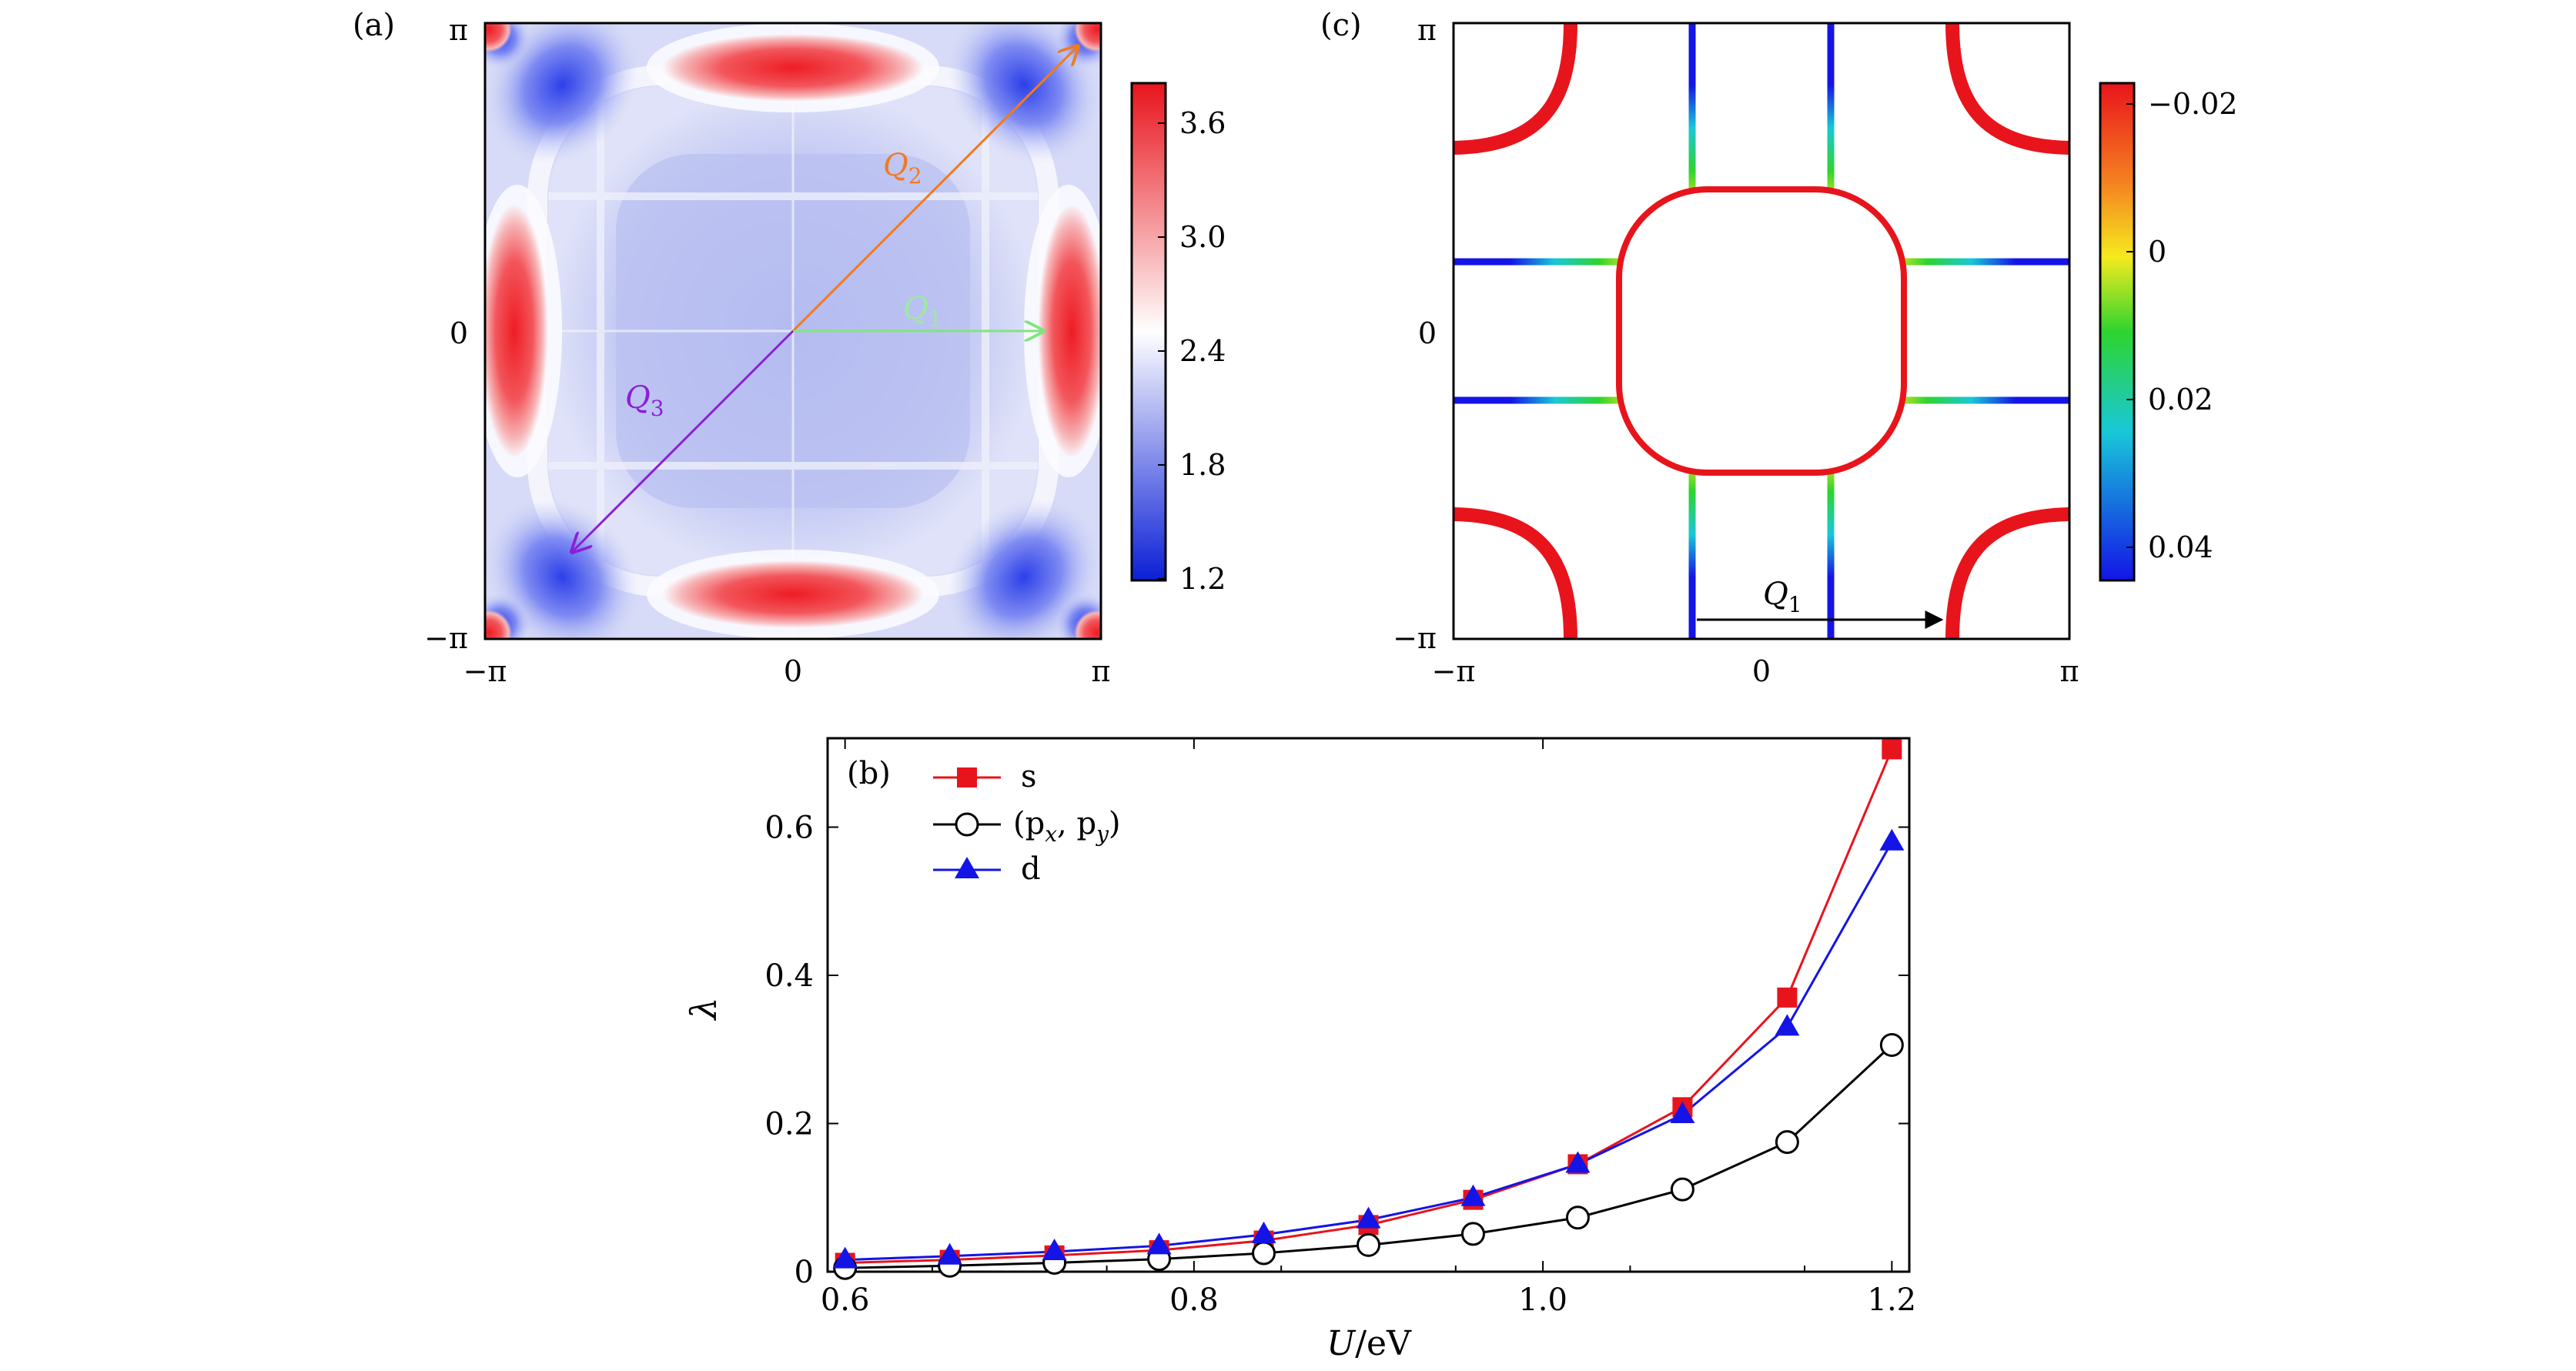 Image resolution: width=2576 pixels, height=1371 pixels. I want to click on panel-c-axes: −π 0 π π 0 −π, so click(1736, 350).